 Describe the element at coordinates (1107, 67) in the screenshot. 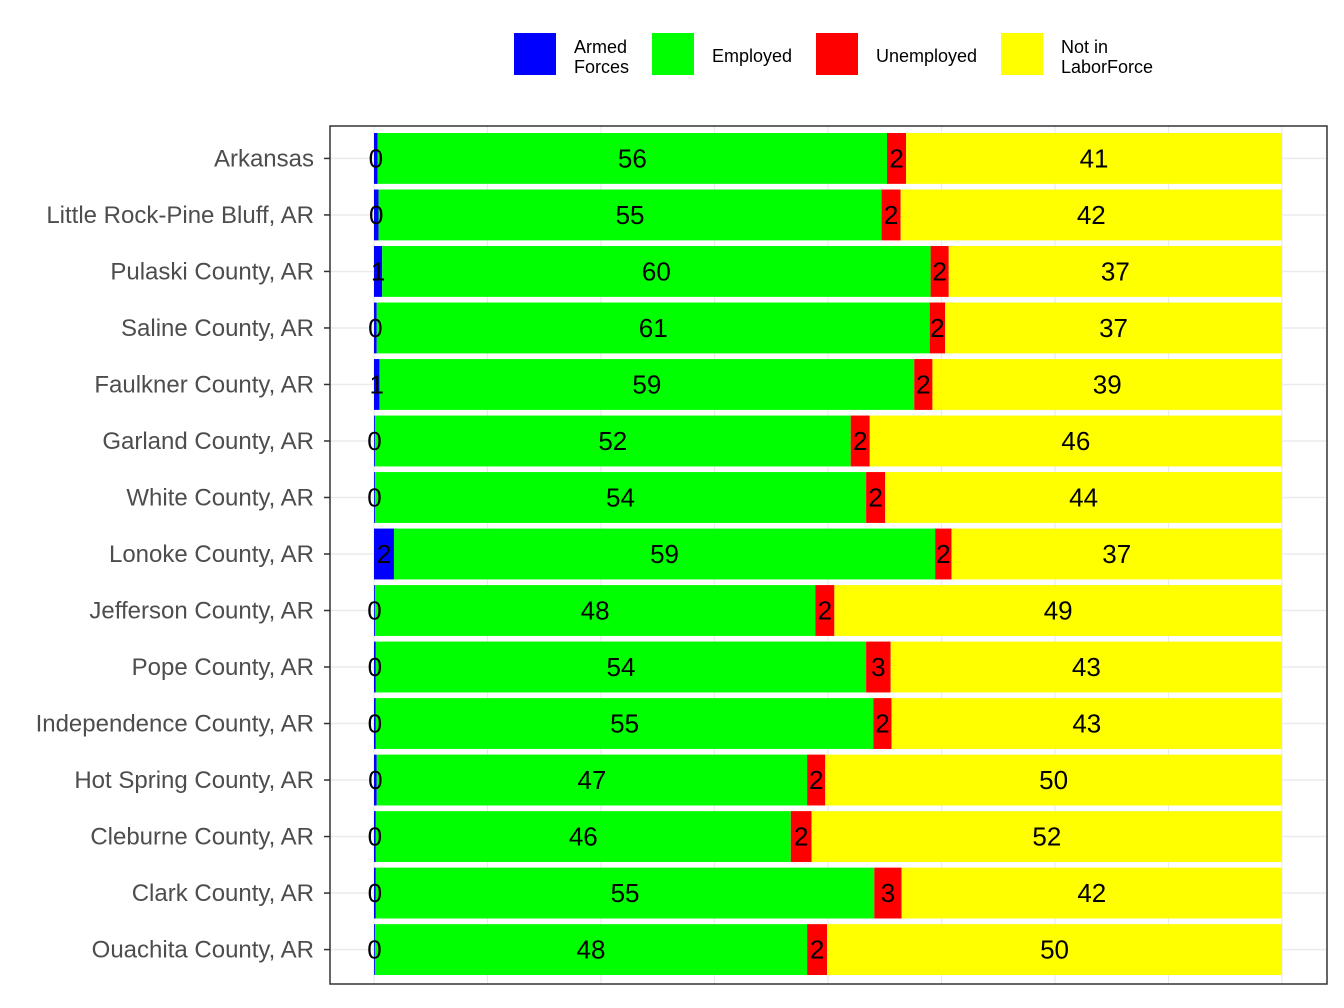

I see `legend-label: LaborForce` at that location.